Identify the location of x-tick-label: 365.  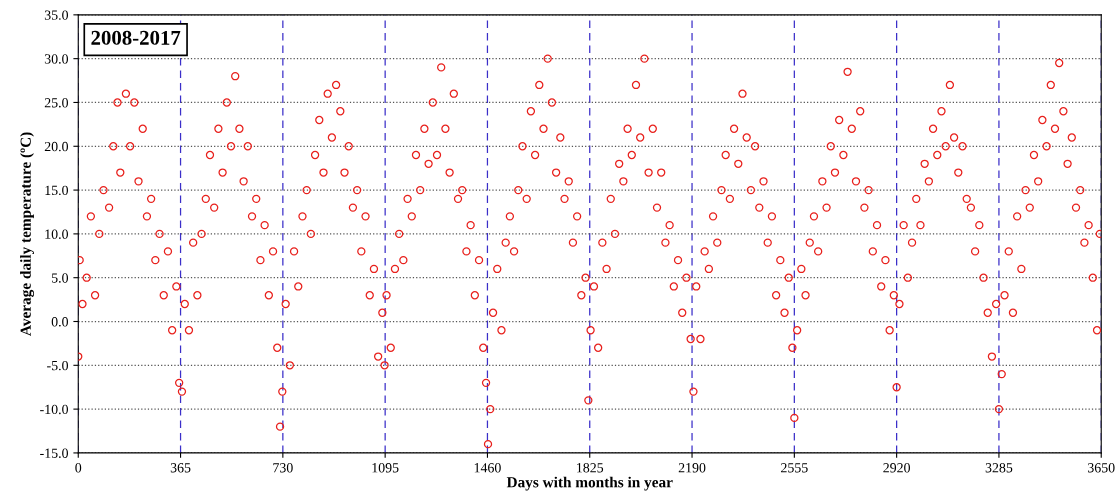
(180, 468).